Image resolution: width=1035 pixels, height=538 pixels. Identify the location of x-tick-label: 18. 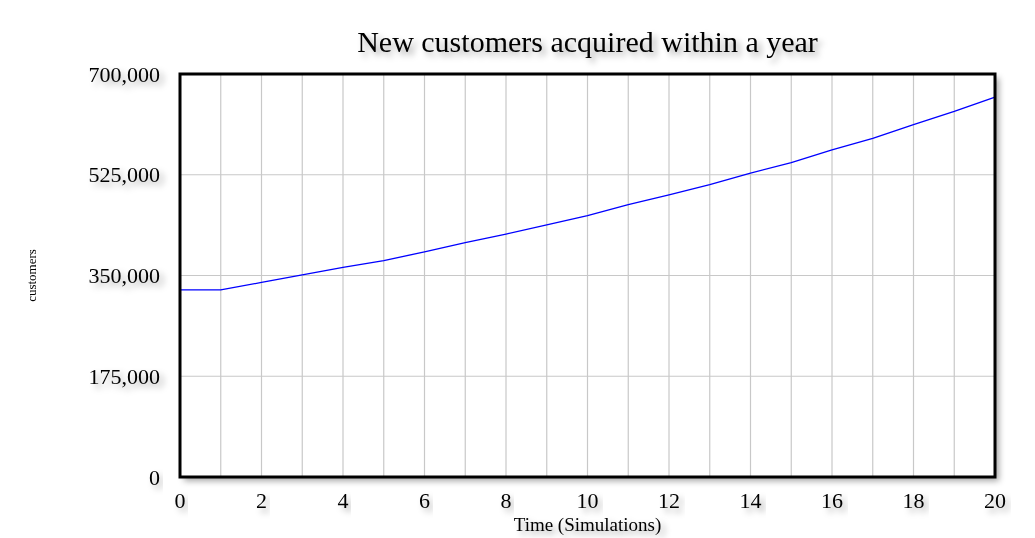
(913, 500).